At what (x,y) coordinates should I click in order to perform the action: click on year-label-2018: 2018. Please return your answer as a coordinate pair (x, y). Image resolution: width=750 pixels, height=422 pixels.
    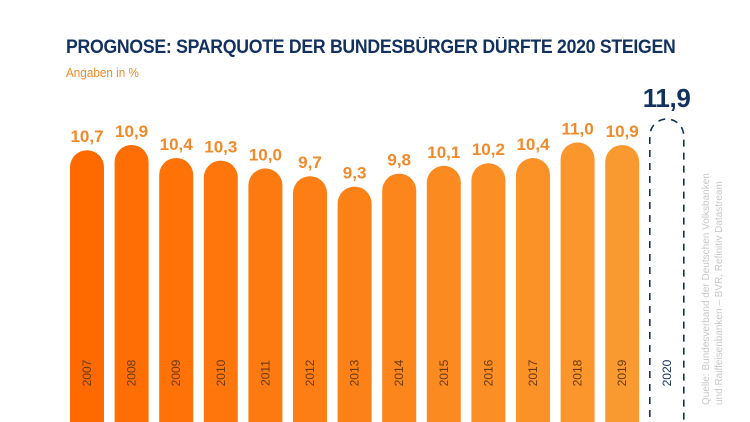
    Looking at the image, I should click on (578, 372).